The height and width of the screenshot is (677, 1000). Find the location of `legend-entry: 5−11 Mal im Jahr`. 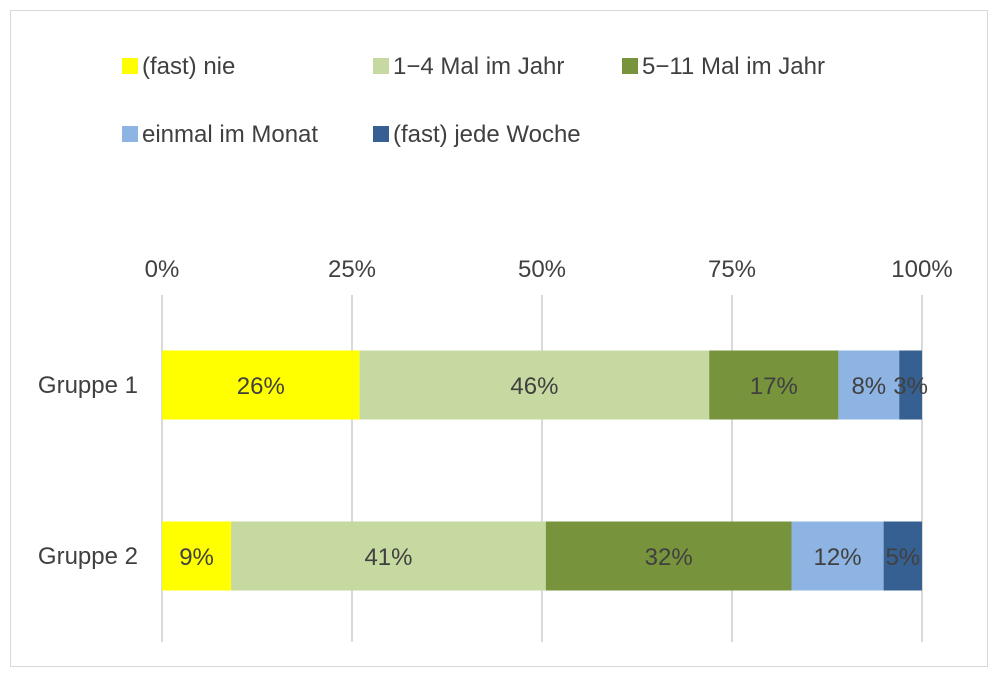

legend-entry: 5−11 Mal im Jahr is located at coordinates (733, 66).